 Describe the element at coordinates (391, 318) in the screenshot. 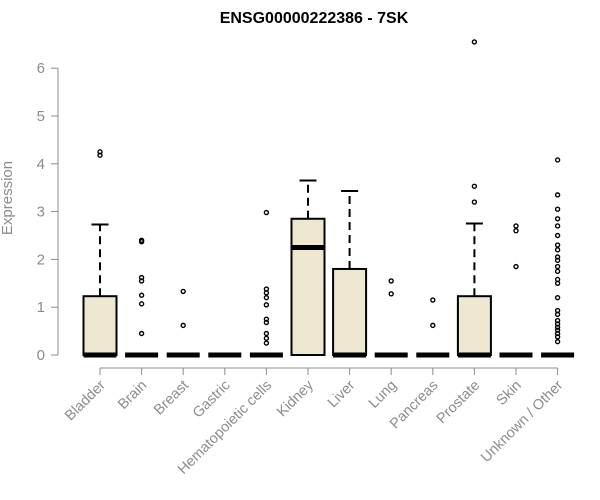

I see `box-group-lung` at that location.